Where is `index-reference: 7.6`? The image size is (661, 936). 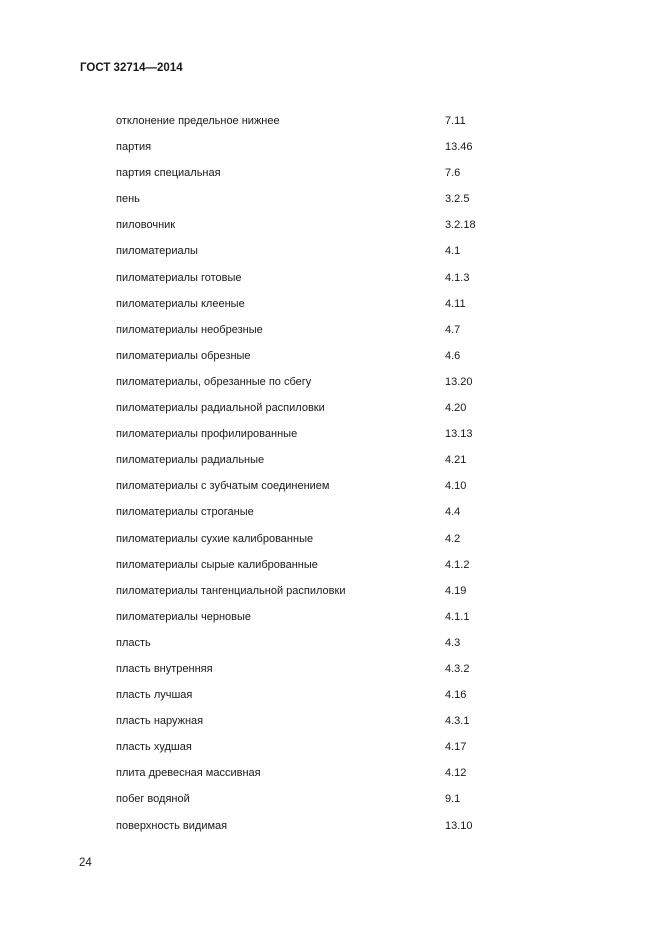
index-reference: 7.6 is located at coordinates (453, 173).